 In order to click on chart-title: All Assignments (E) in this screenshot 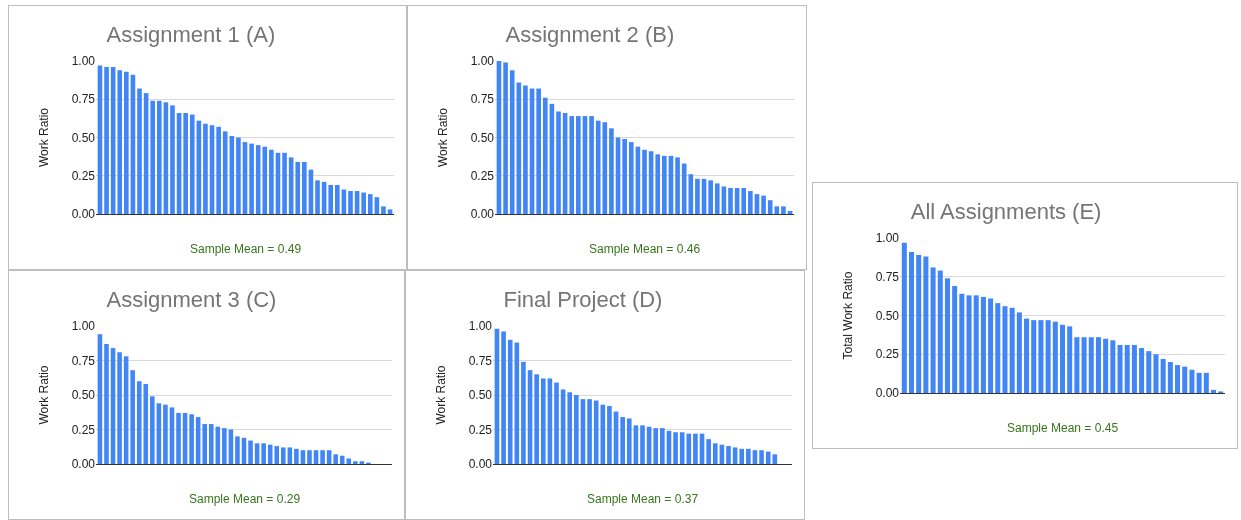, I will do `click(1006, 211)`.